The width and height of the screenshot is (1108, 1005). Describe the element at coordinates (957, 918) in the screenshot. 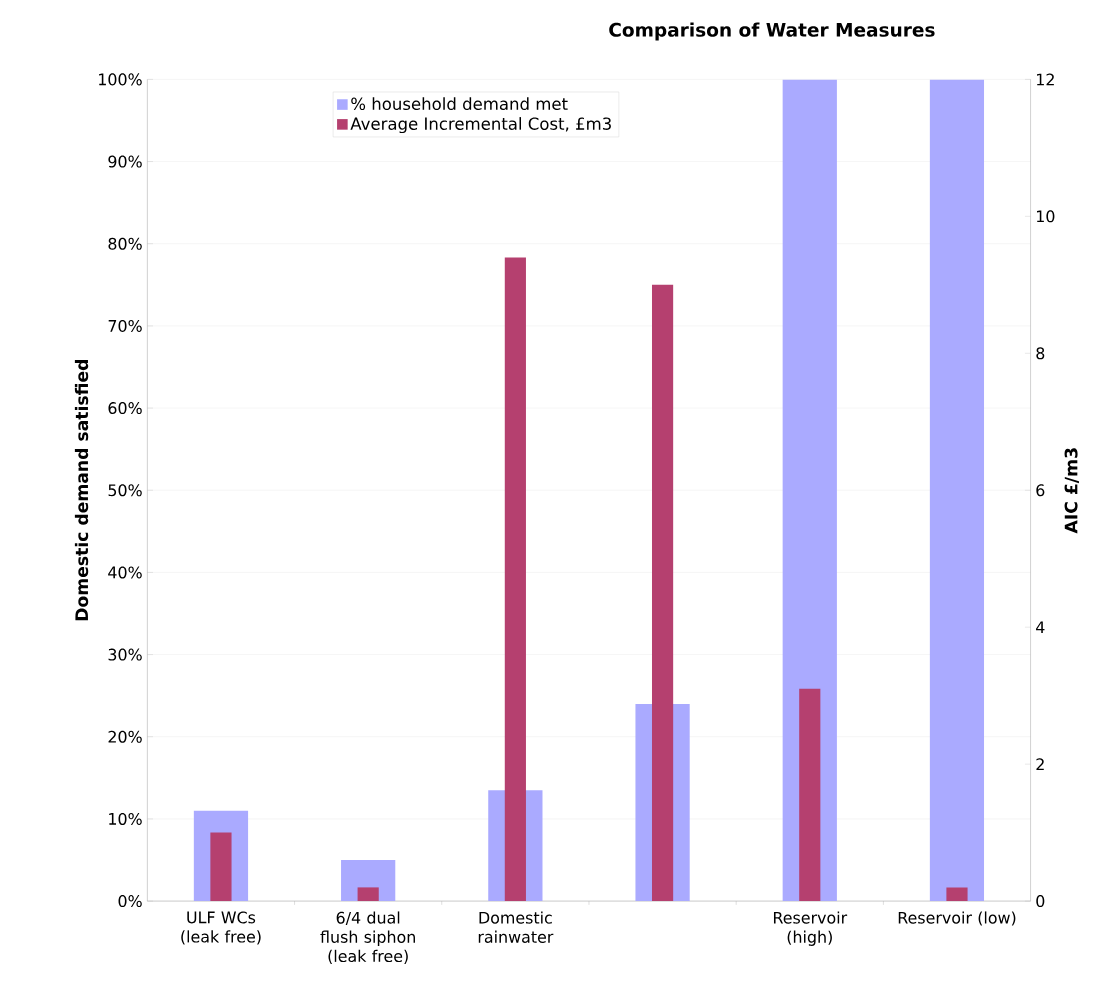

I see `x-tick-label: Reservoir (low)` at that location.